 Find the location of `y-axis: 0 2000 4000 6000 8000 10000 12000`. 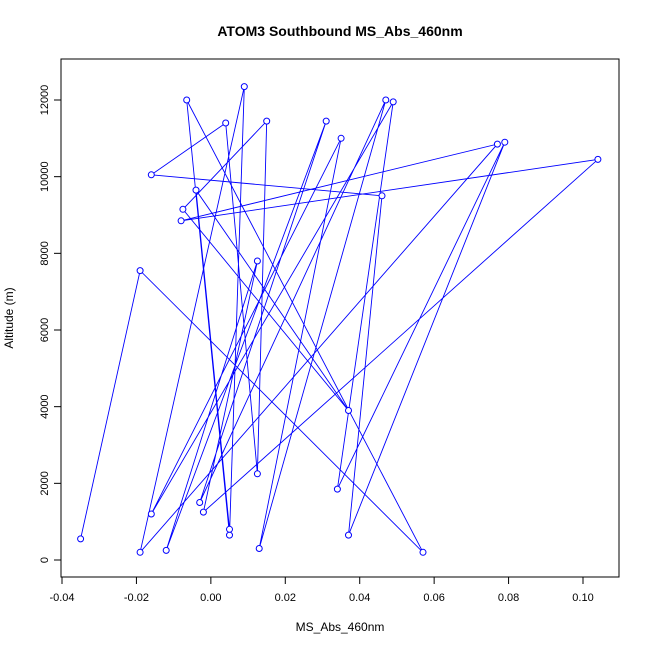

y-axis: 0 2000 4000 6000 8000 10000 12000 is located at coordinates (50, 324).